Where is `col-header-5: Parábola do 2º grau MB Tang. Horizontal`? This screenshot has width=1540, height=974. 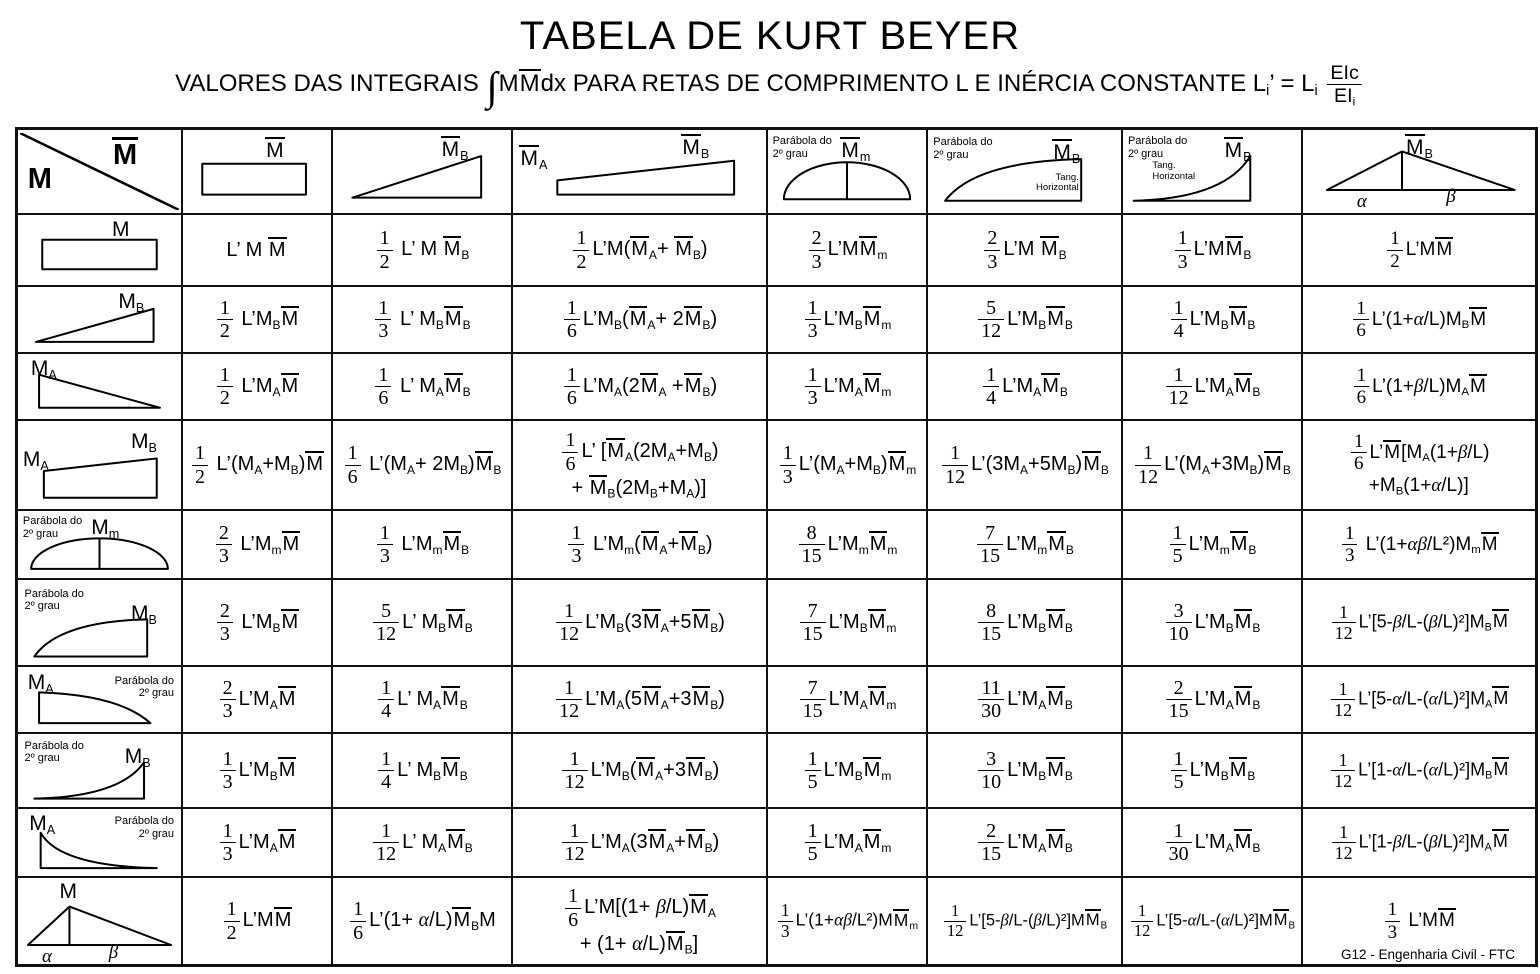 col-header-5: Parábola do 2º grau MB Tang. Horizontal is located at coordinates (1024, 171).